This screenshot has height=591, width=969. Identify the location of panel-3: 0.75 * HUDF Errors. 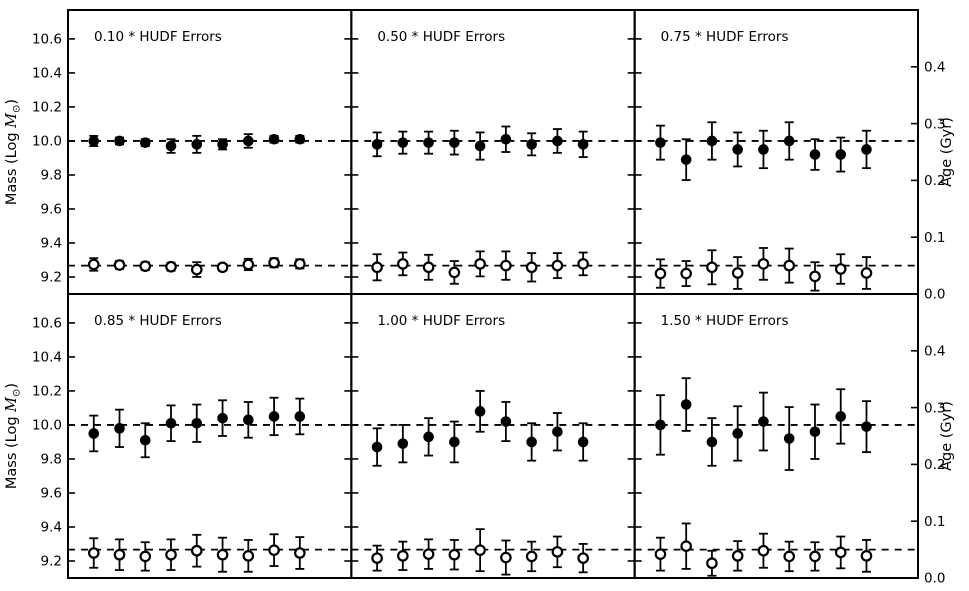
(776, 152).